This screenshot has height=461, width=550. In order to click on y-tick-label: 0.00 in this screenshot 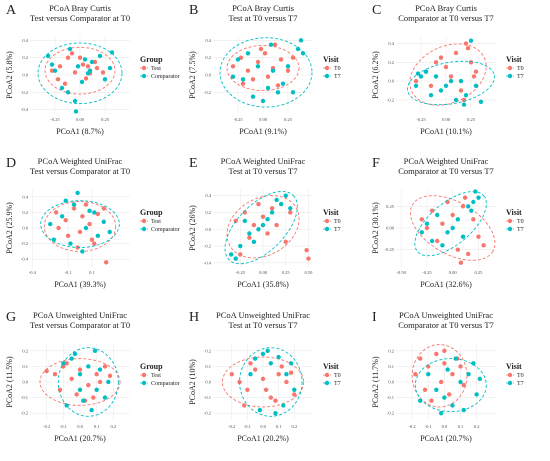, I will do `click(390, 228)`.